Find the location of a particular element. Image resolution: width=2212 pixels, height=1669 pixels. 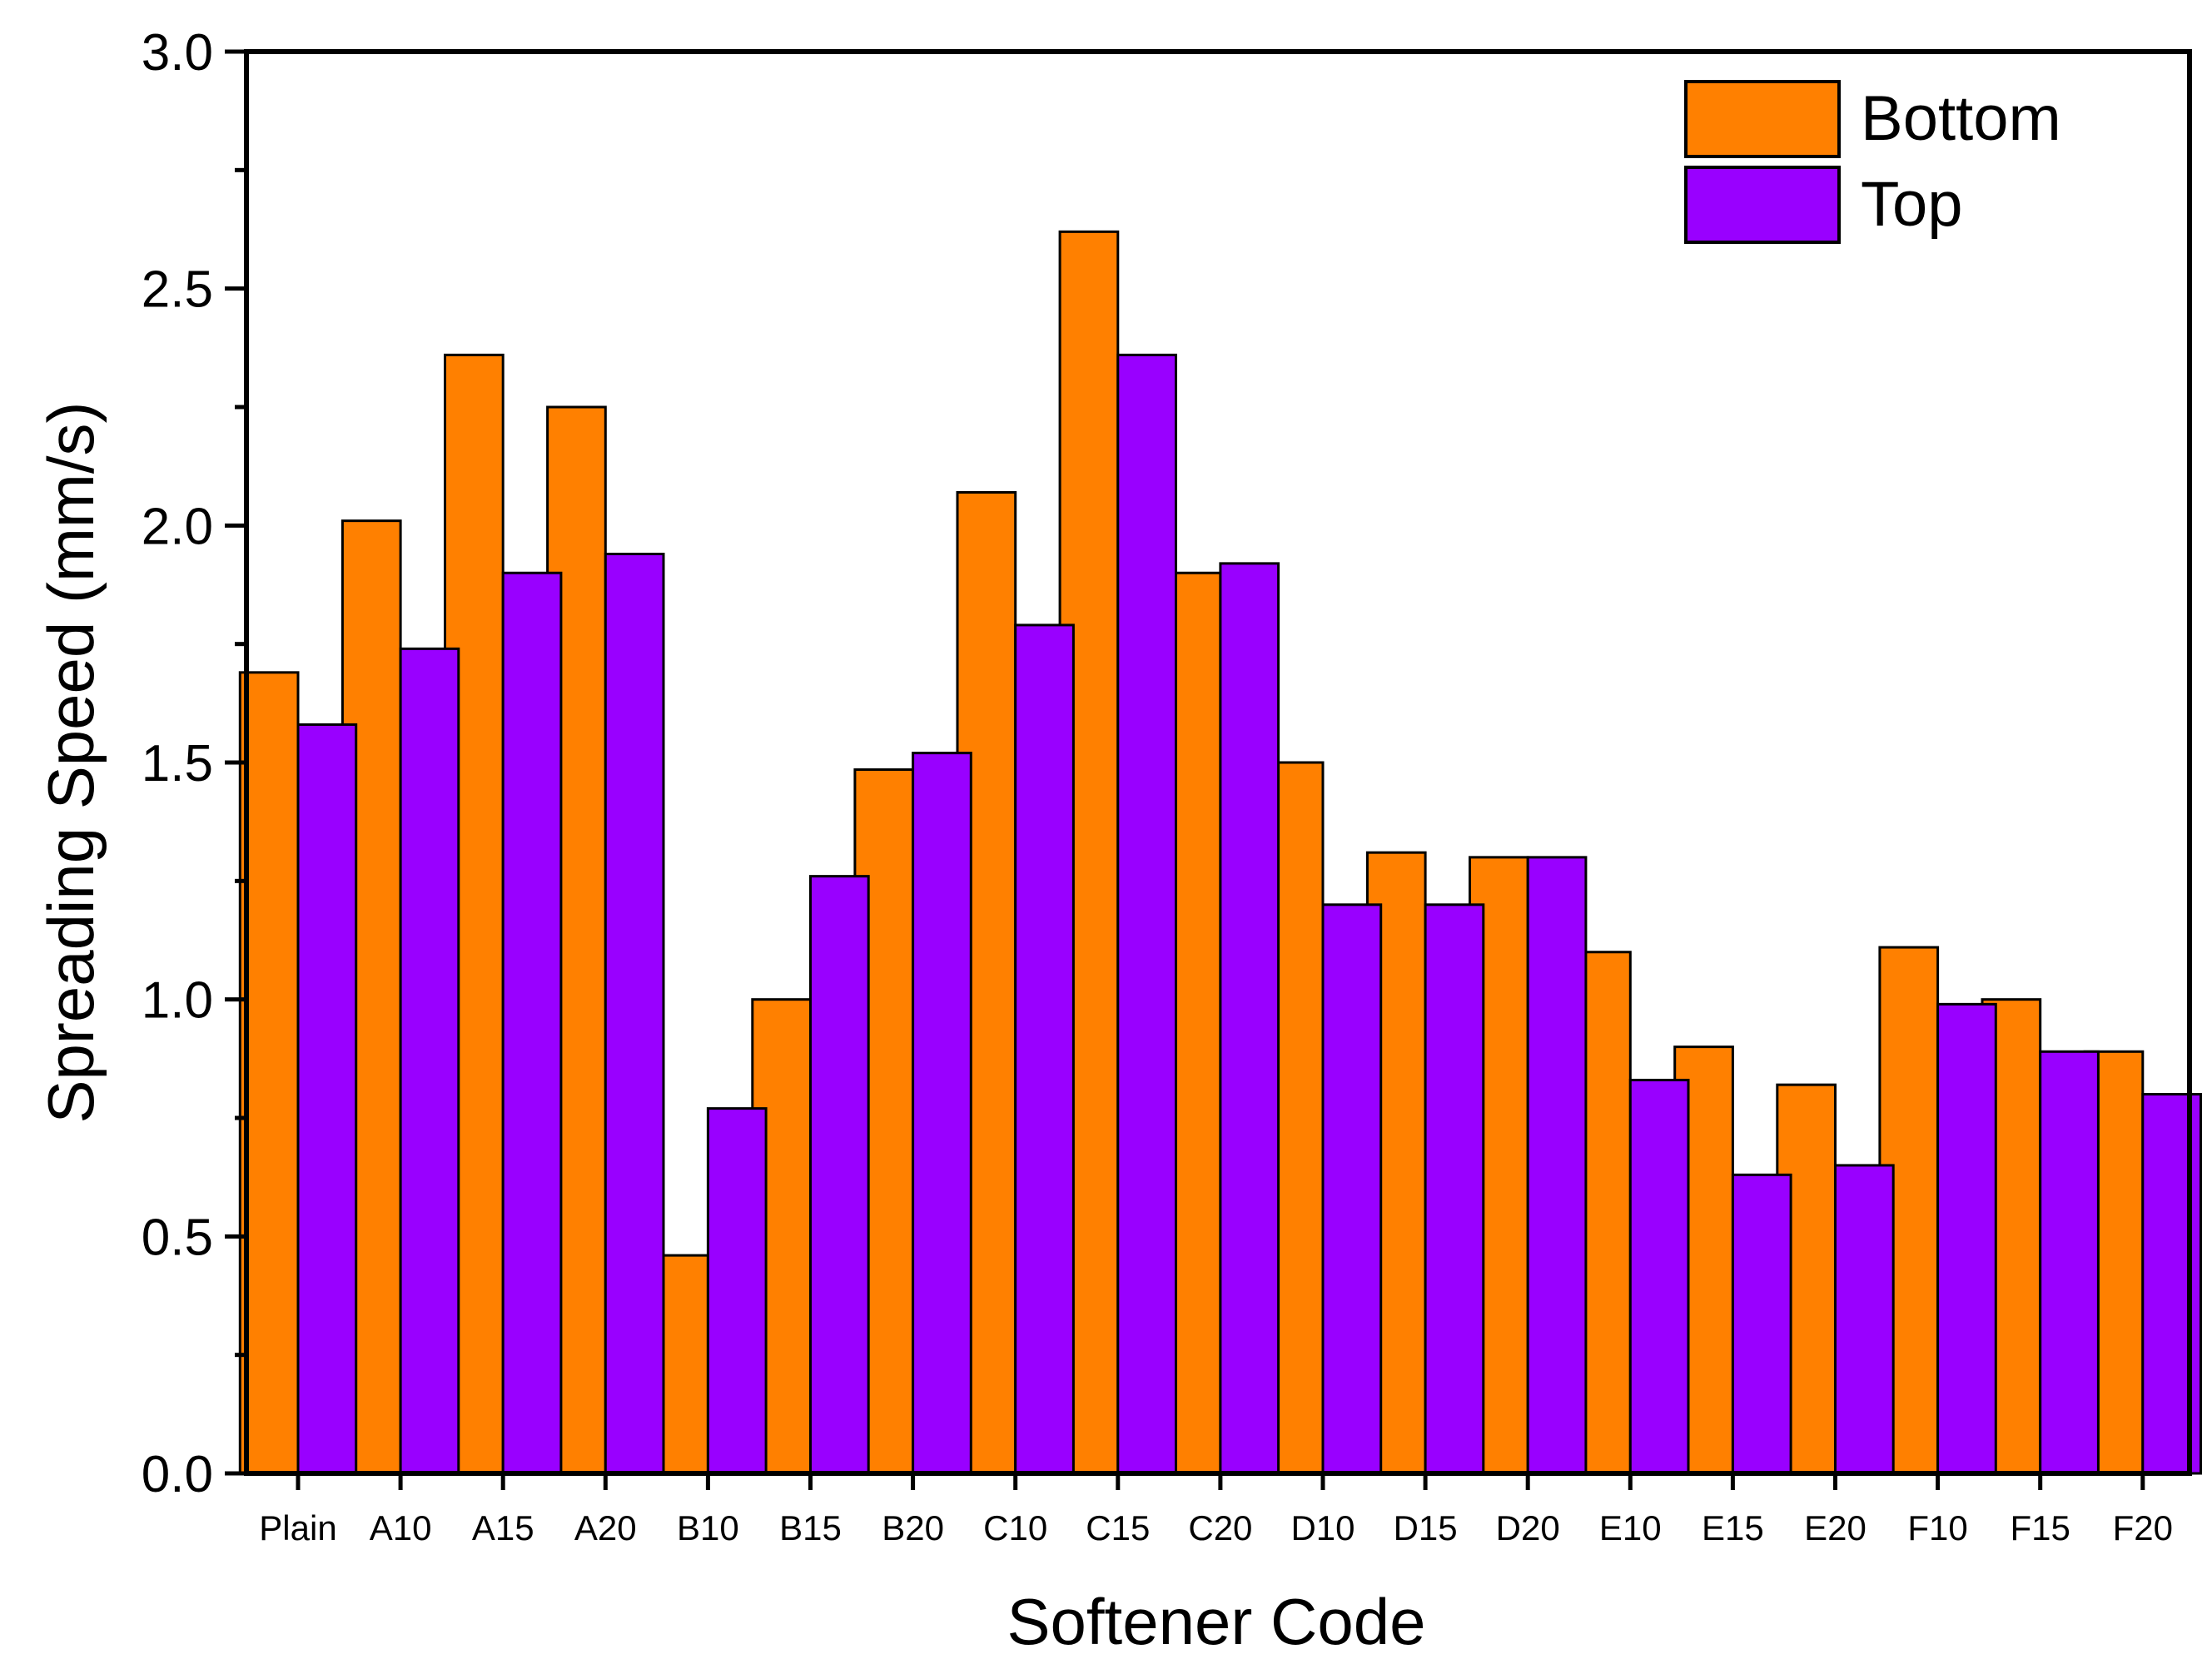

x-tick-label-d20: D20 is located at coordinates (1528, 1527).